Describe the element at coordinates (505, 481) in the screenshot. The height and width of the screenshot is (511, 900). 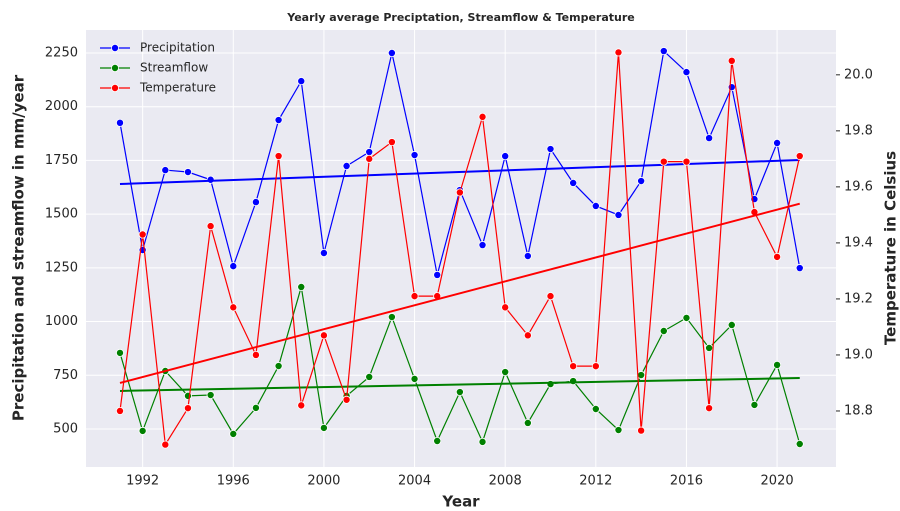
I see `x-tick-label: 2008` at that location.